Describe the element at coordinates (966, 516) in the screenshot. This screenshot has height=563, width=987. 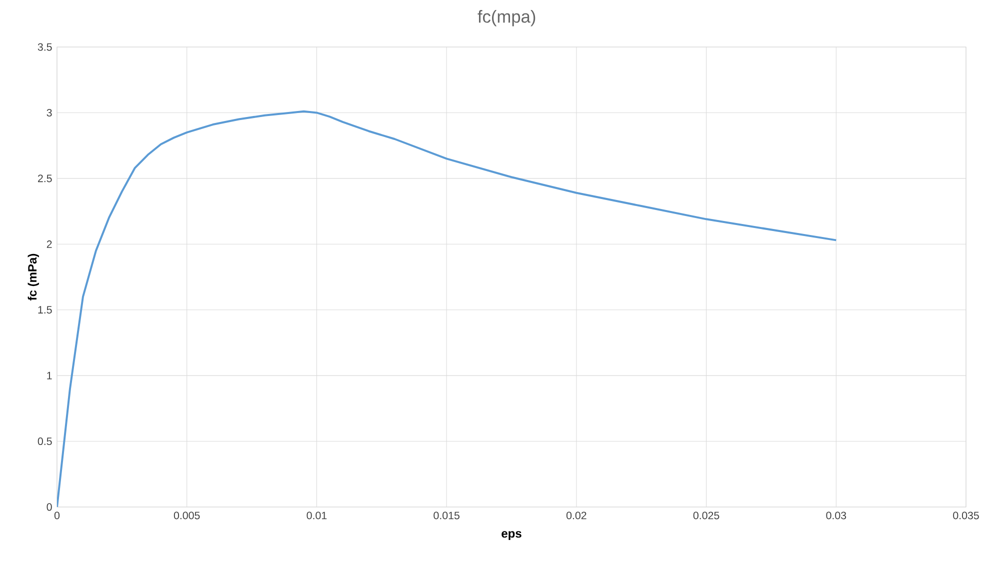
I see `x-tick-label: 0.035` at that location.